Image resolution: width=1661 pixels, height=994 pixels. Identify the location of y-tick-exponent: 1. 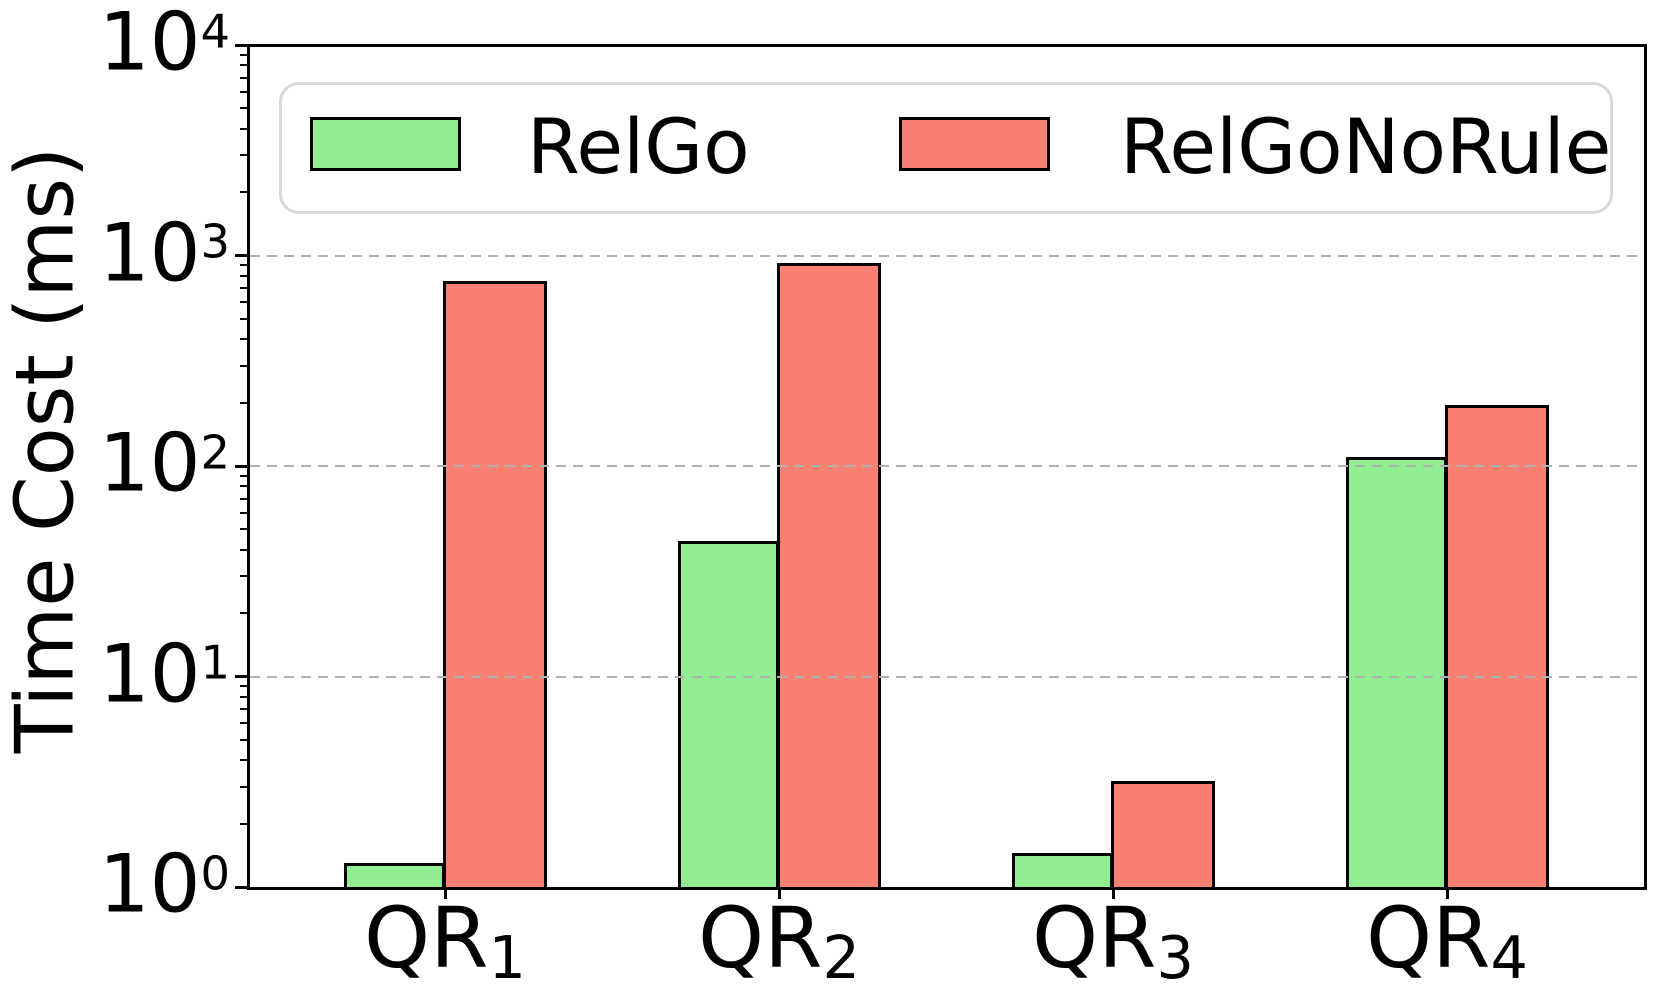
(215, 662).